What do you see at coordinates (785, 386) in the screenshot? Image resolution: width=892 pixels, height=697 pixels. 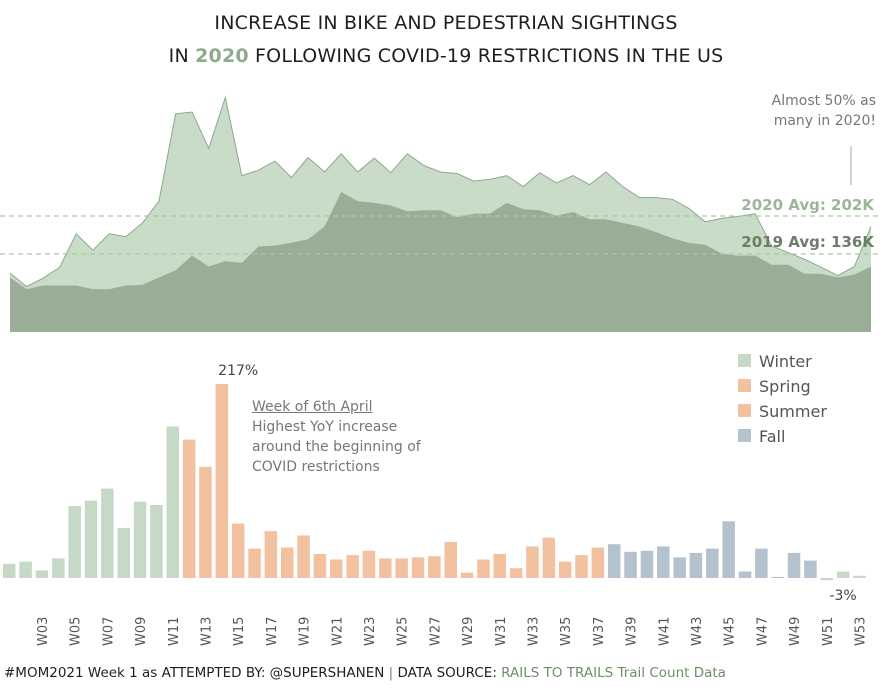 I see `legend-label-spring: Spring` at bounding box center [785, 386].